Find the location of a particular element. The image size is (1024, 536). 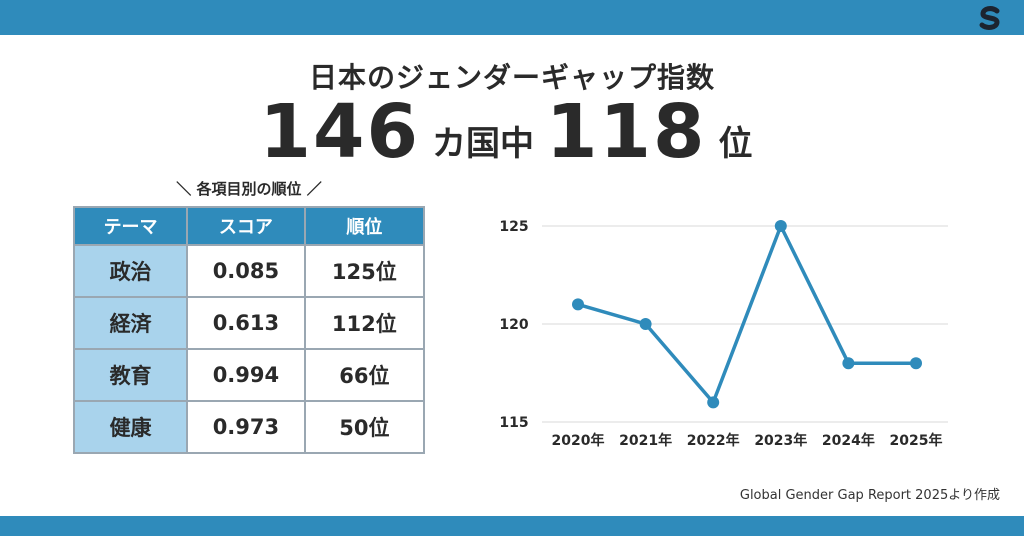

x-tick-label: 2020年 is located at coordinates (578, 440).